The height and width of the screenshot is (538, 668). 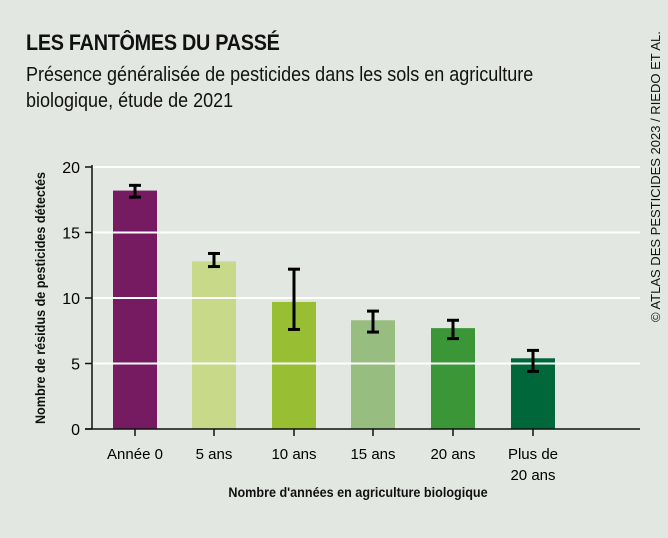 I want to click on x-tick-label: 5 ans, so click(x=214, y=454).